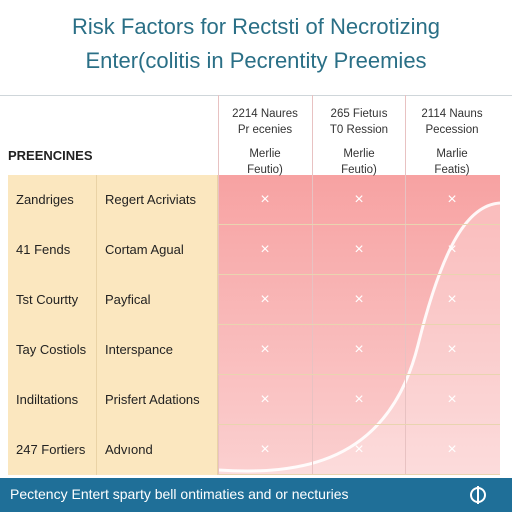 This screenshot has width=512, height=512. I want to click on risk-factor: Advıond, so click(157, 450).